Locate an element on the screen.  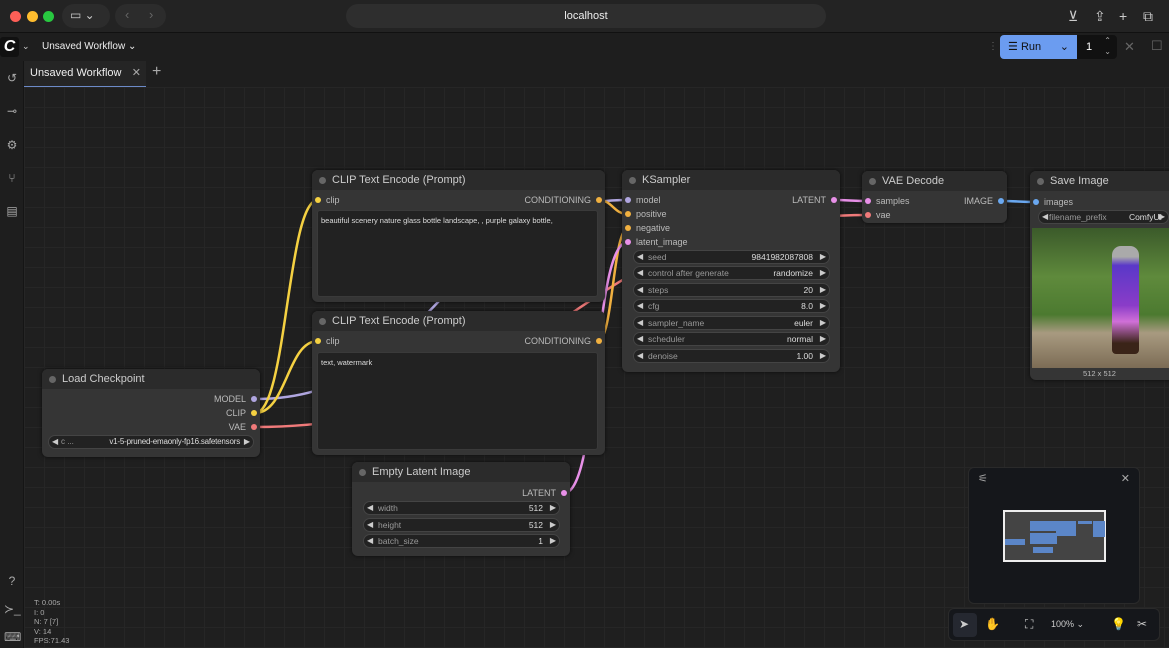
minimize-window-button is located at coordinates (32, 16).